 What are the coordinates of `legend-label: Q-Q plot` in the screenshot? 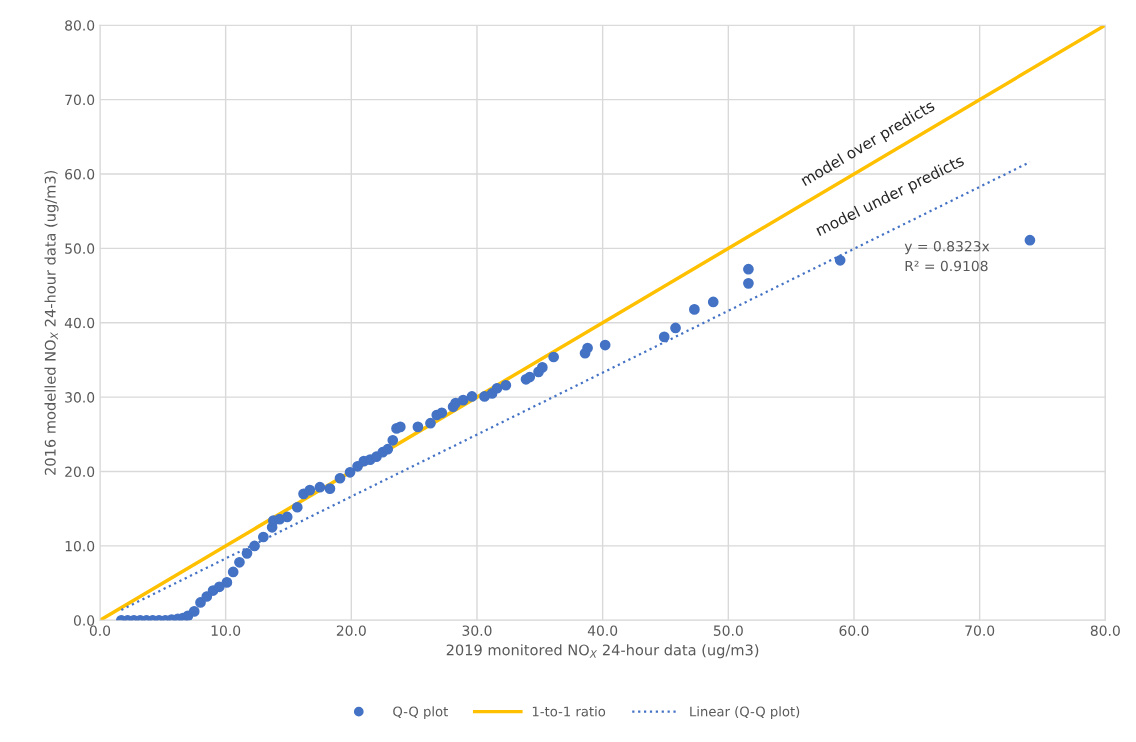 It's located at (420, 712).